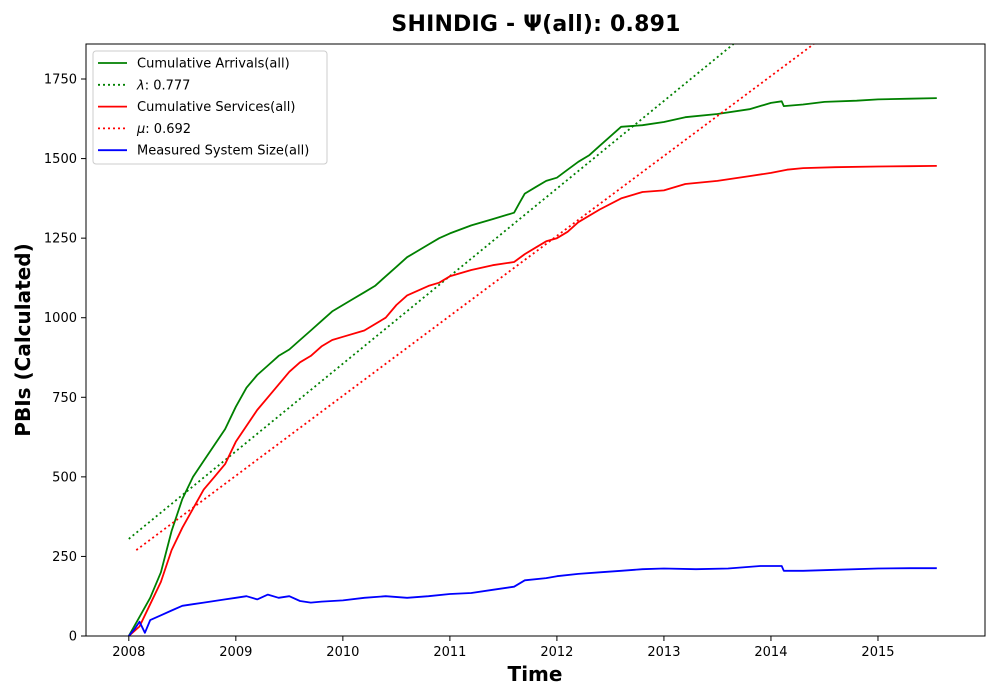 The height and width of the screenshot is (700, 1000). I want to click on legend-box, so click(210, 107).